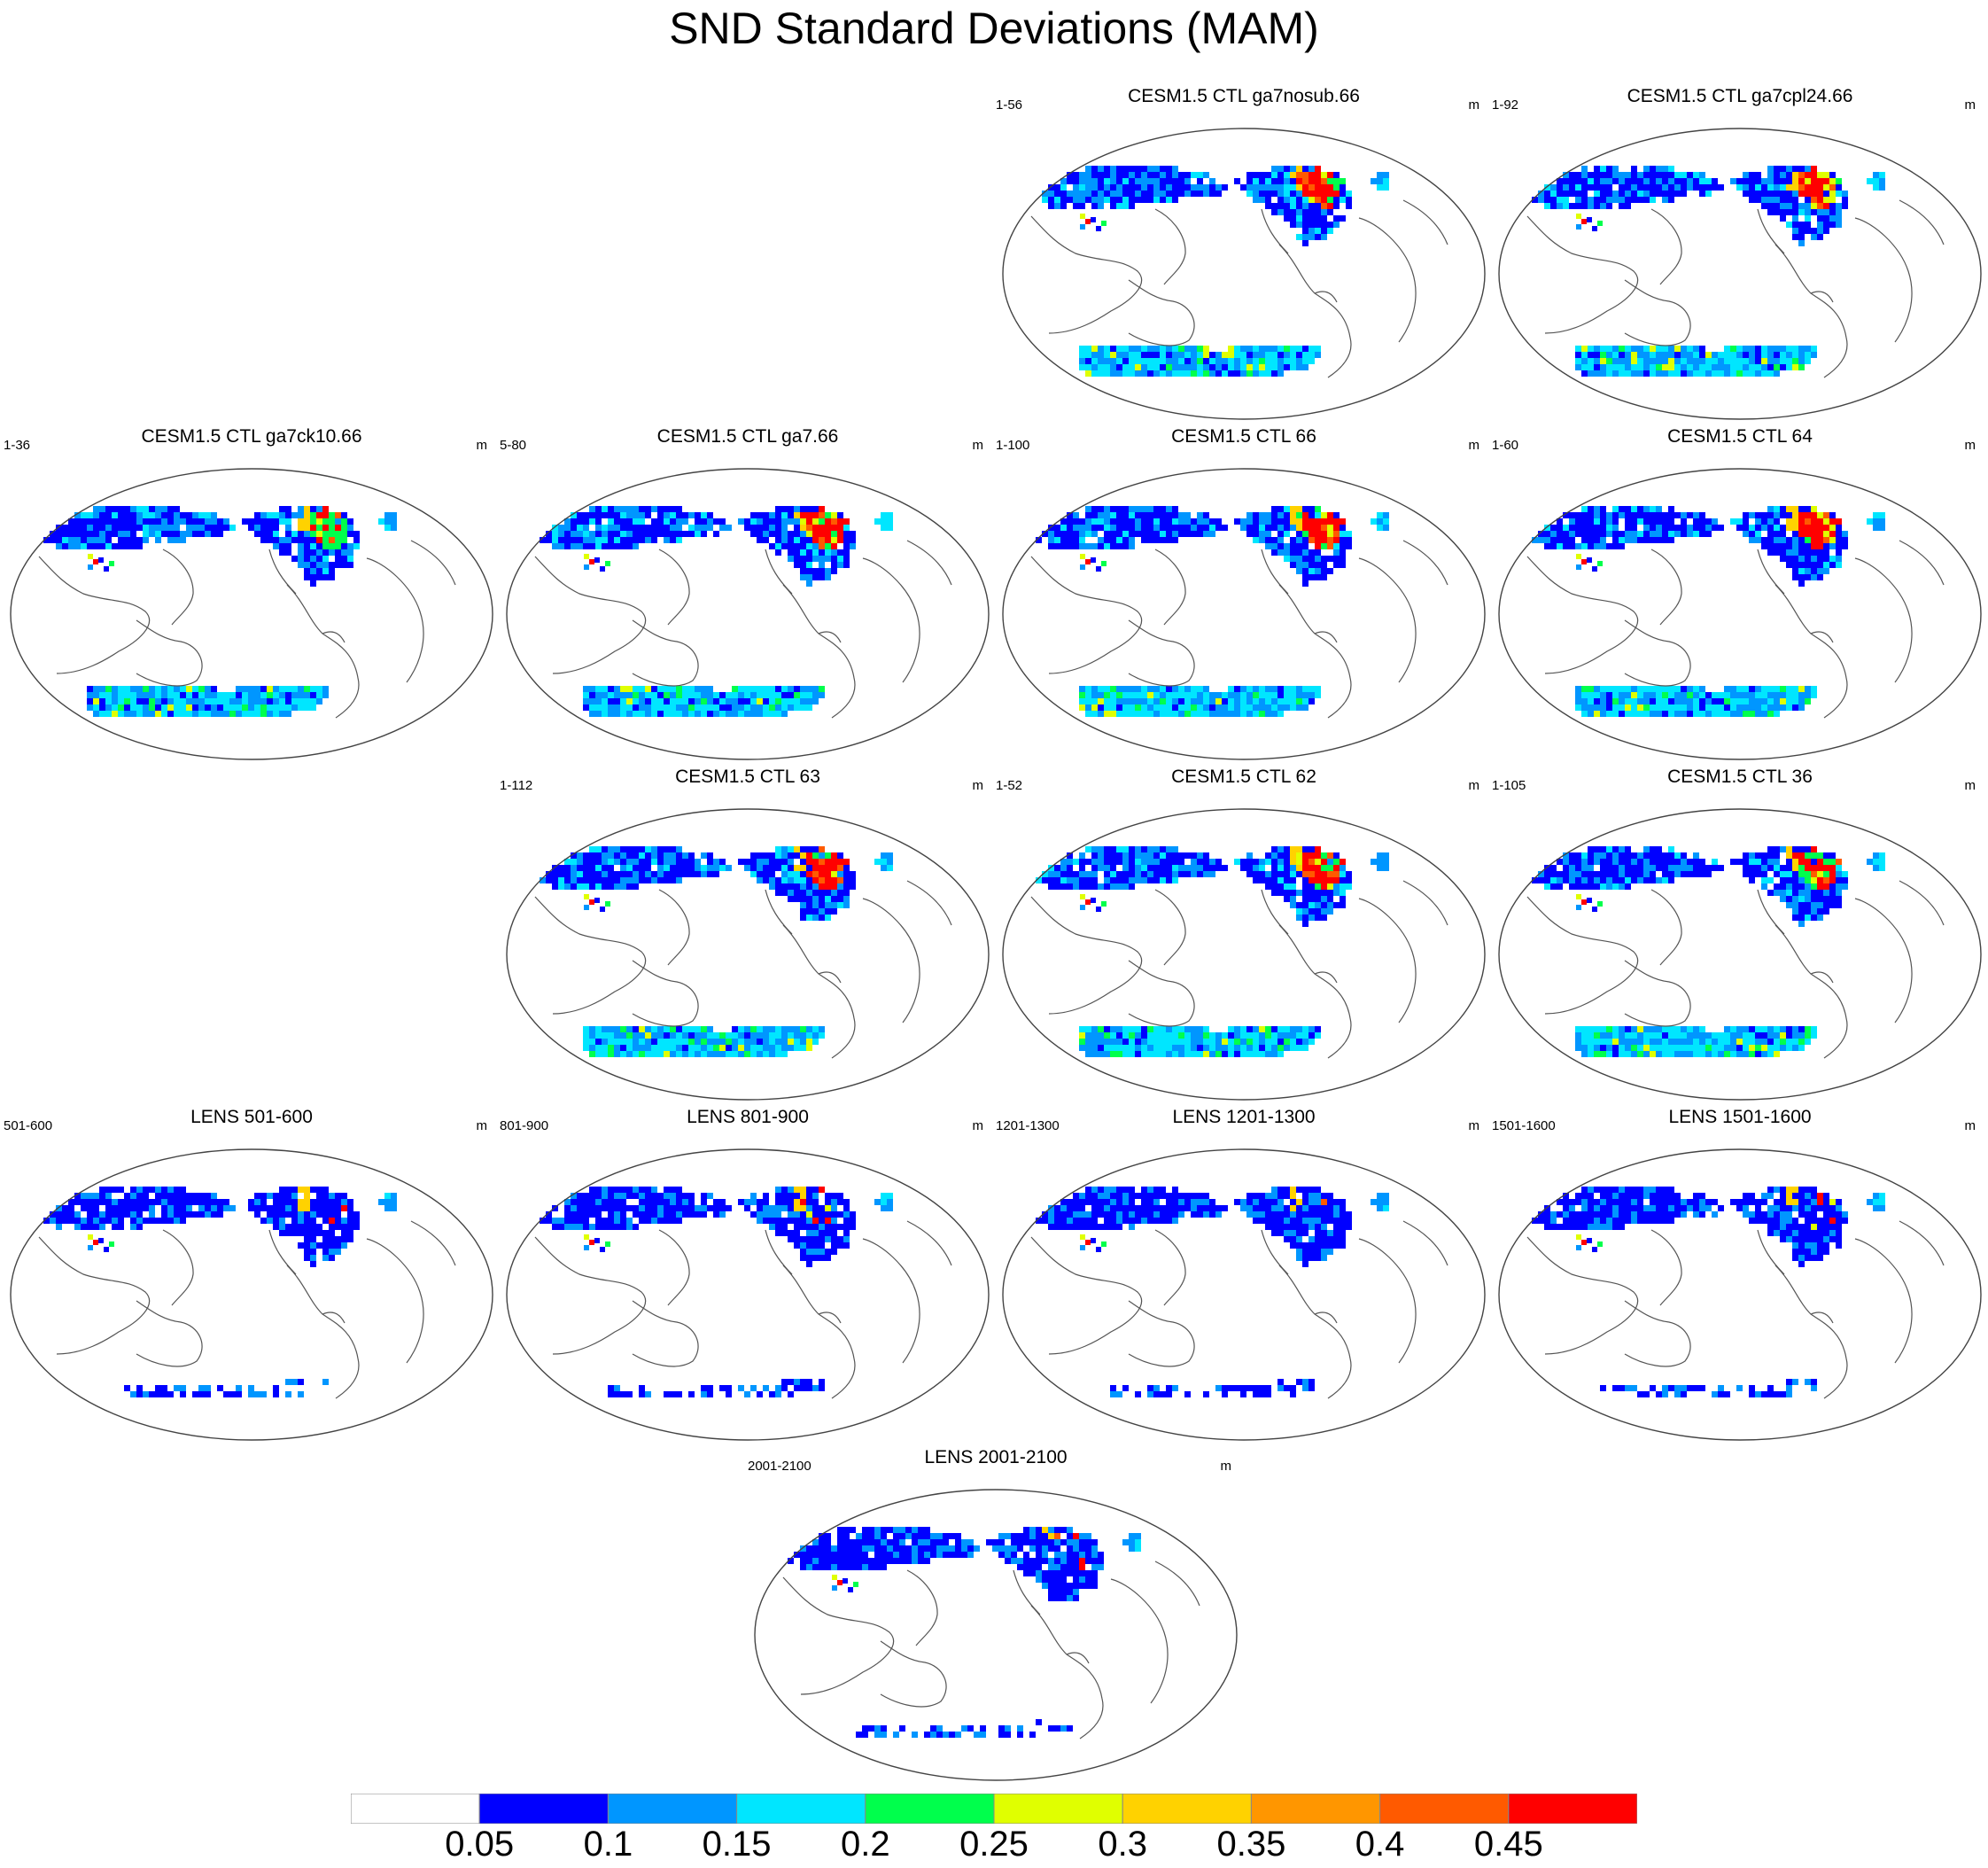 The image size is (1988, 1868). Describe the element at coordinates (1740, 262) in the screenshot. I see `map-panel: CESM1.5 CTL ga7cpl24.66 1-92 m` at that location.